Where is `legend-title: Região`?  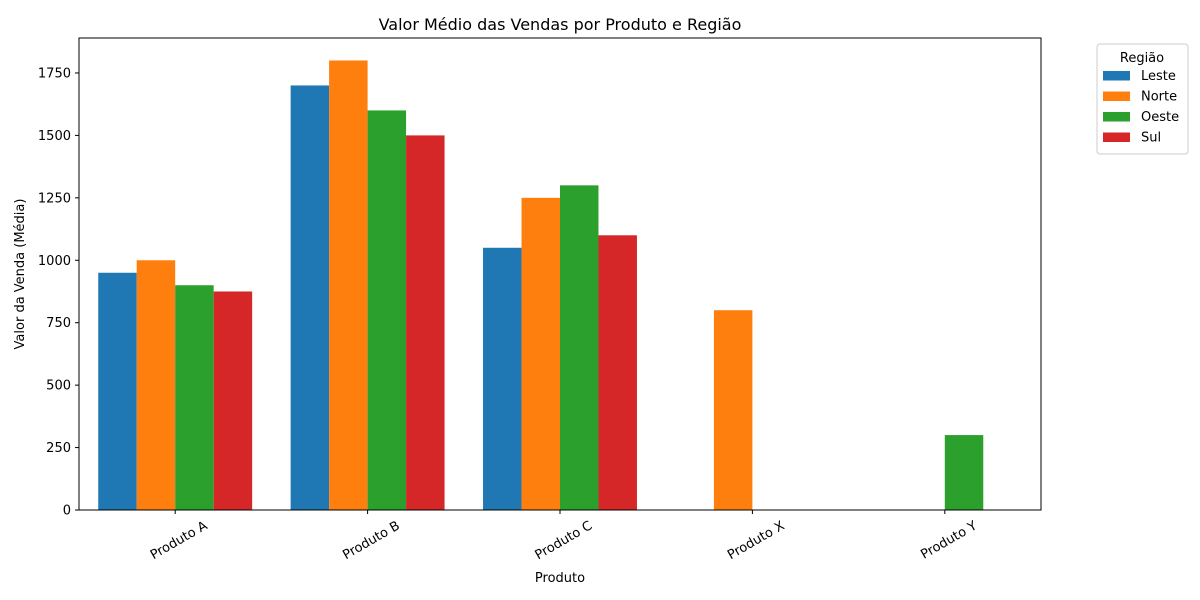
legend-title: Região is located at coordinates (1142, 58).